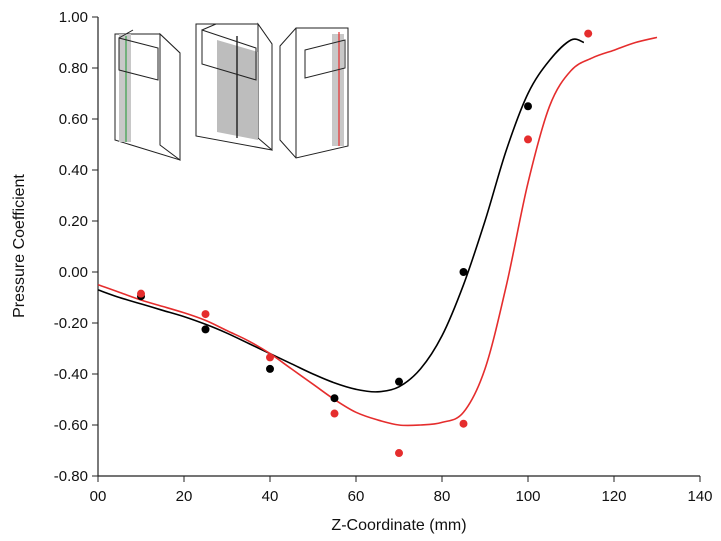 This screenshot has width=721, height=541. What do you see at coordinates (184, 496) in the screenshot?
I see `x-tick-label: 20` at bounding box center [184, 496].